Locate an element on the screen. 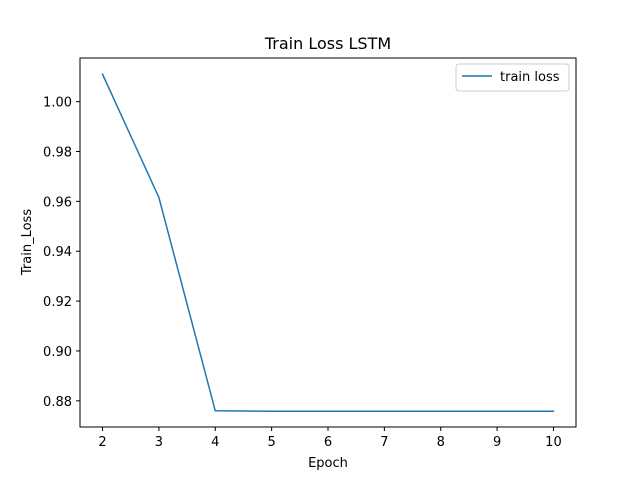 This screenshot has height=480, width=640. legend-label-train-loss: train loss is located at coordinates (530, 77).